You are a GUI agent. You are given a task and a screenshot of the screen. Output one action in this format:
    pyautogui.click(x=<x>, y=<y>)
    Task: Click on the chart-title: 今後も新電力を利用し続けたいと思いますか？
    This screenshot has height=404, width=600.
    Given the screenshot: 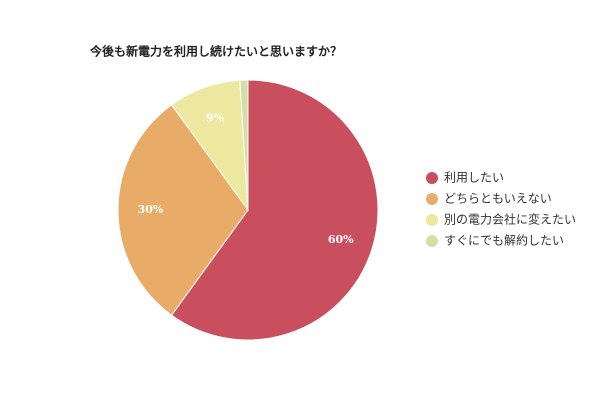 What is the action you would take?
    pyautogui.click(x=215, y=51)
    